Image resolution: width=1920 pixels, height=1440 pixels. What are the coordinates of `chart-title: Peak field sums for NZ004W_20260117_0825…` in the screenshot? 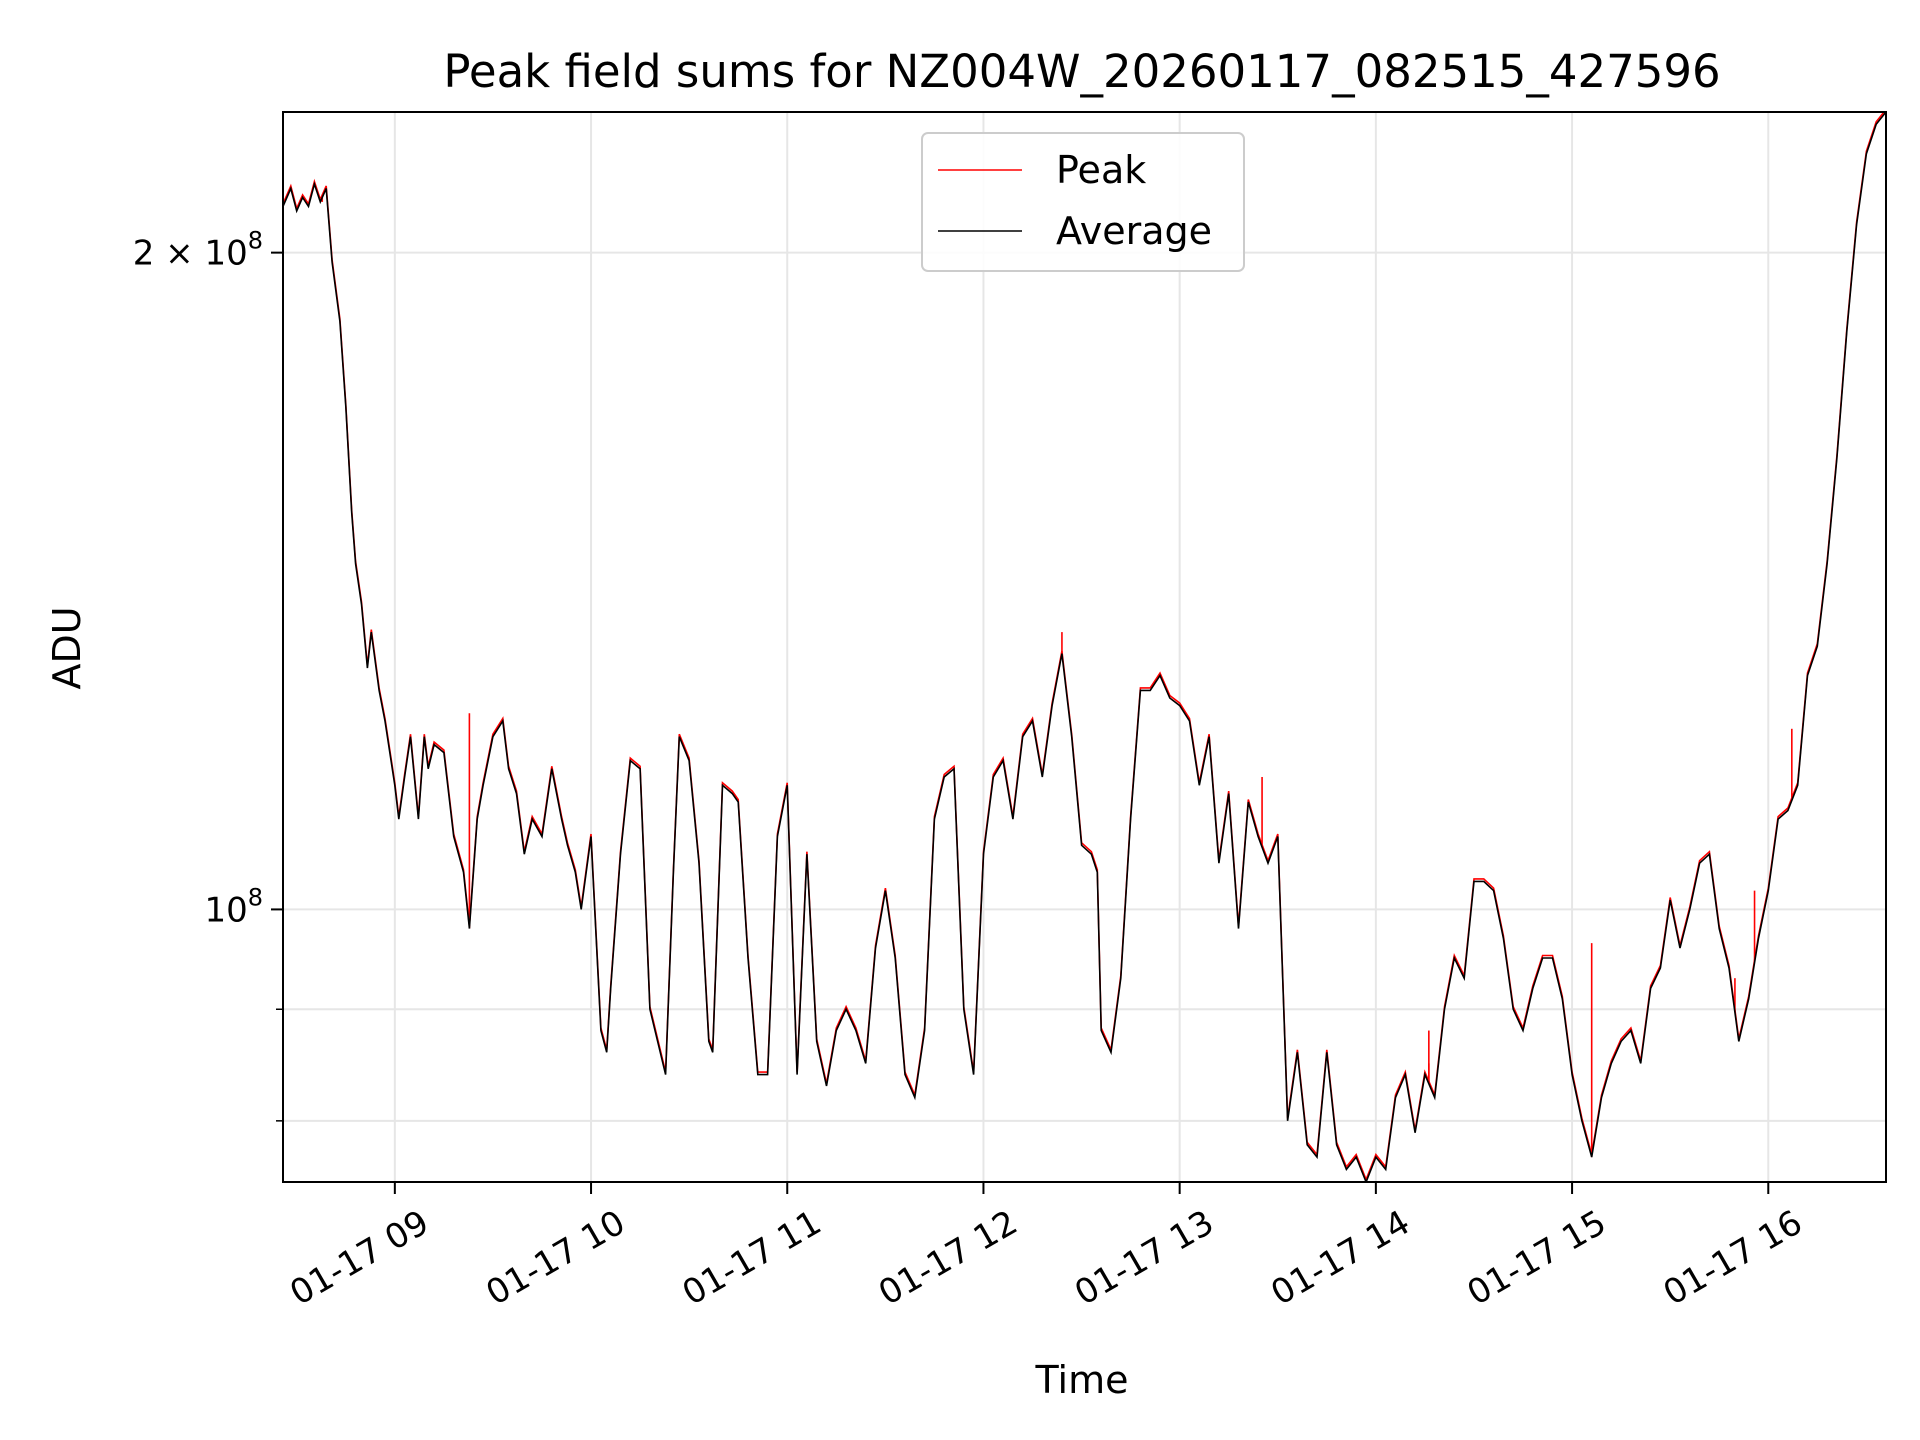 It's located at (1081, 71).